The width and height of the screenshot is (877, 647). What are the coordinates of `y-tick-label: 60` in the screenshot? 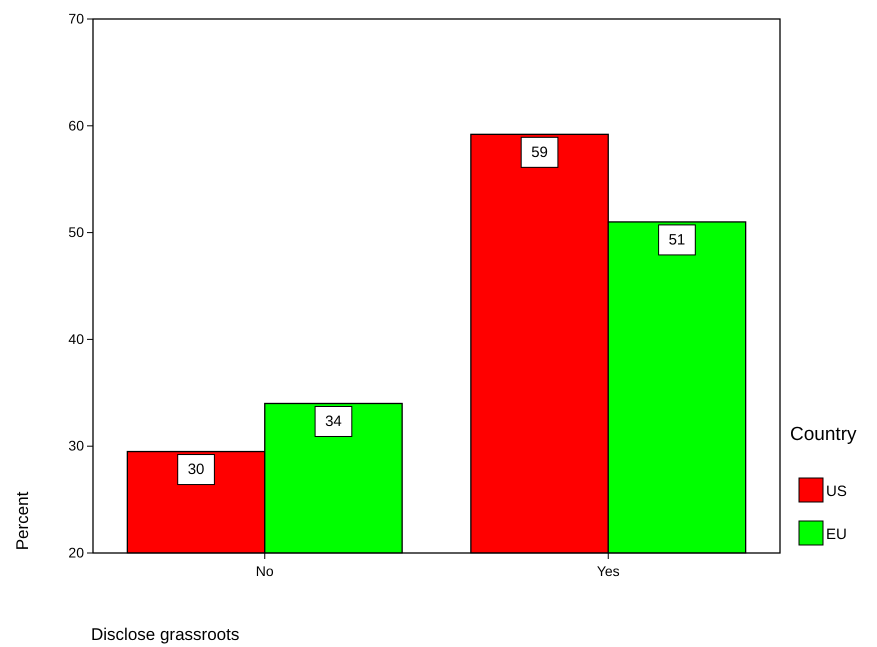 It's located at (76, 125).